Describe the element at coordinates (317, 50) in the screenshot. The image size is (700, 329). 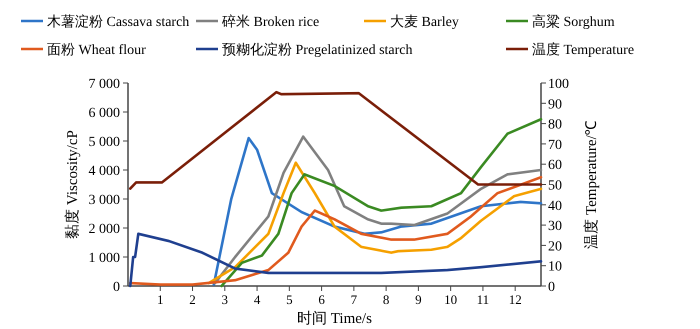
I see `legend-label: 预糊化淀粉 Pregelatinized starch` at that location.